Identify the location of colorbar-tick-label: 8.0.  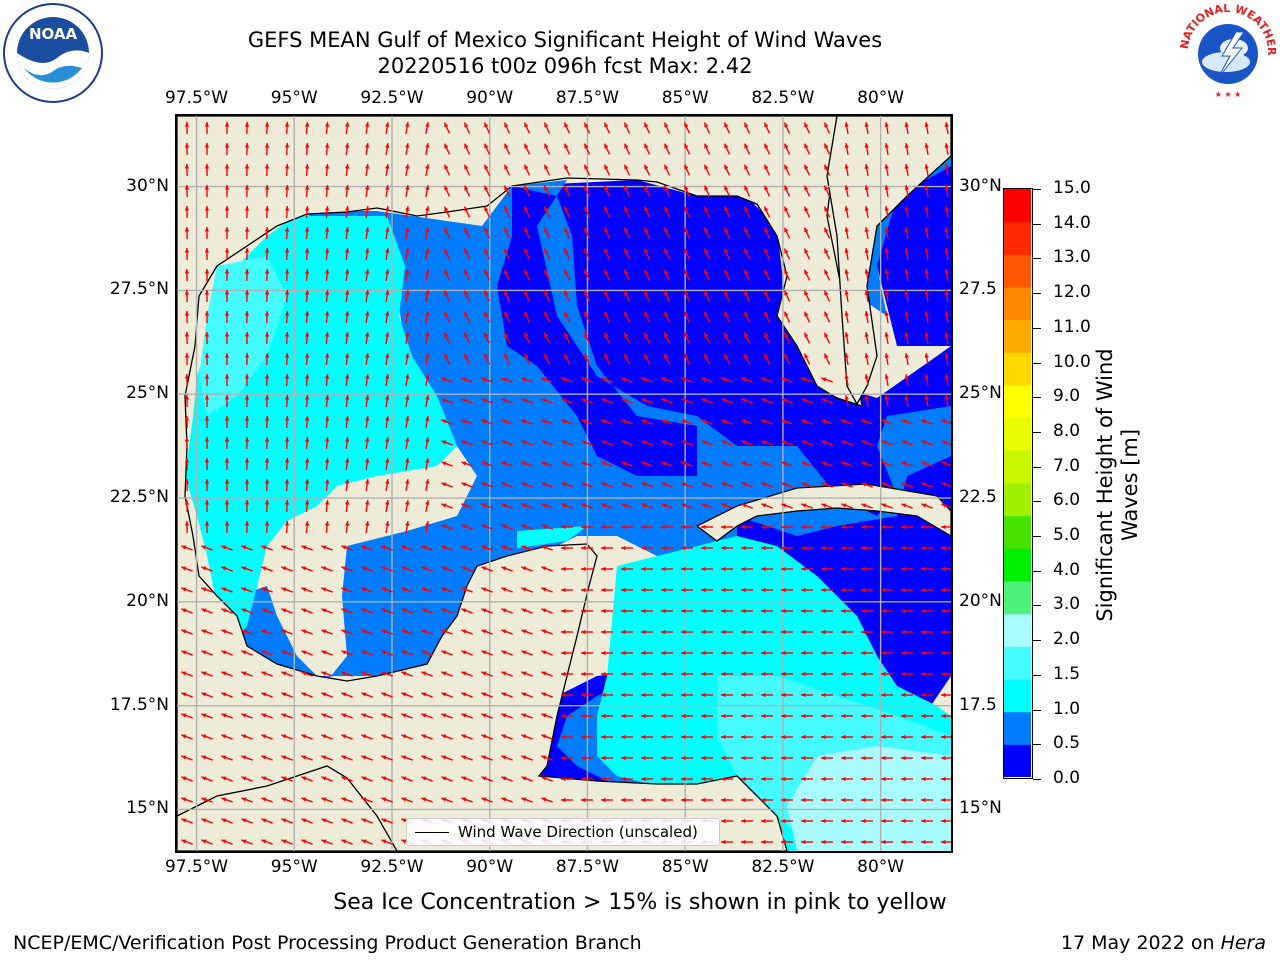
(1067, 430).